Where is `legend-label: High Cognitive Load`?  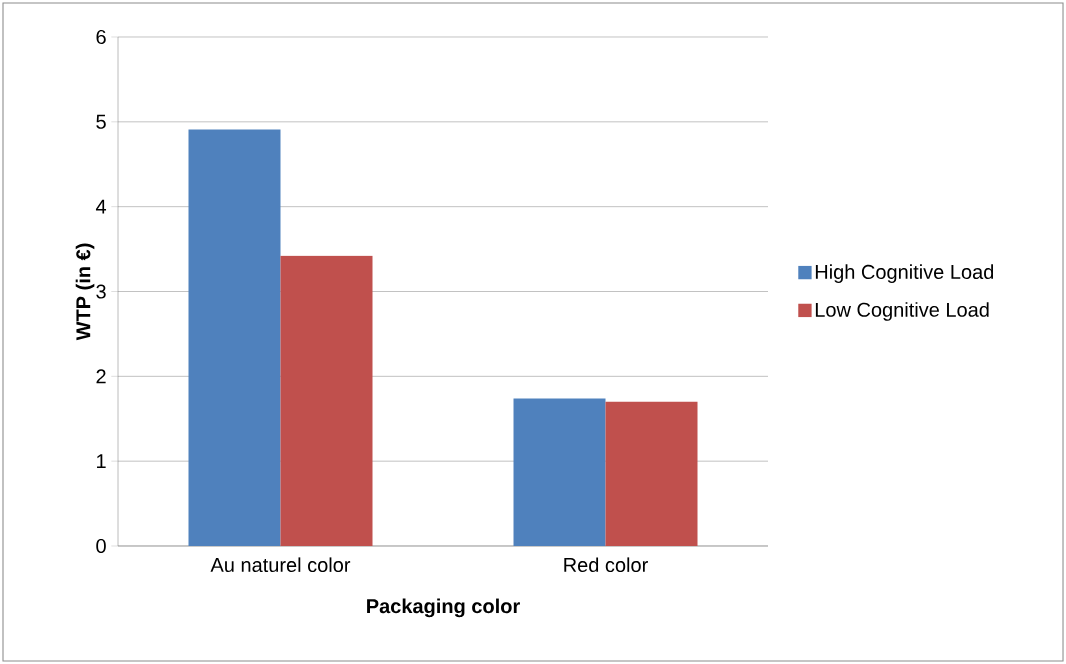 legend-label: High Cognitive Load is located at coordinates (904, 273).